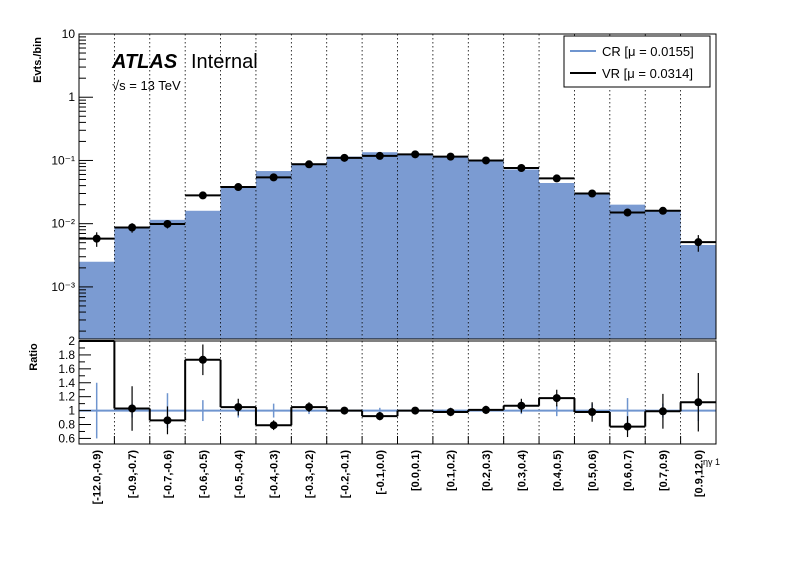 The width and height of the screenshot is (796, 577). What do you see at coordinates (629, 470) in the screenshot?
I see `x-tick-label: [0.6,0.7)` at bounding box center [629, 470].